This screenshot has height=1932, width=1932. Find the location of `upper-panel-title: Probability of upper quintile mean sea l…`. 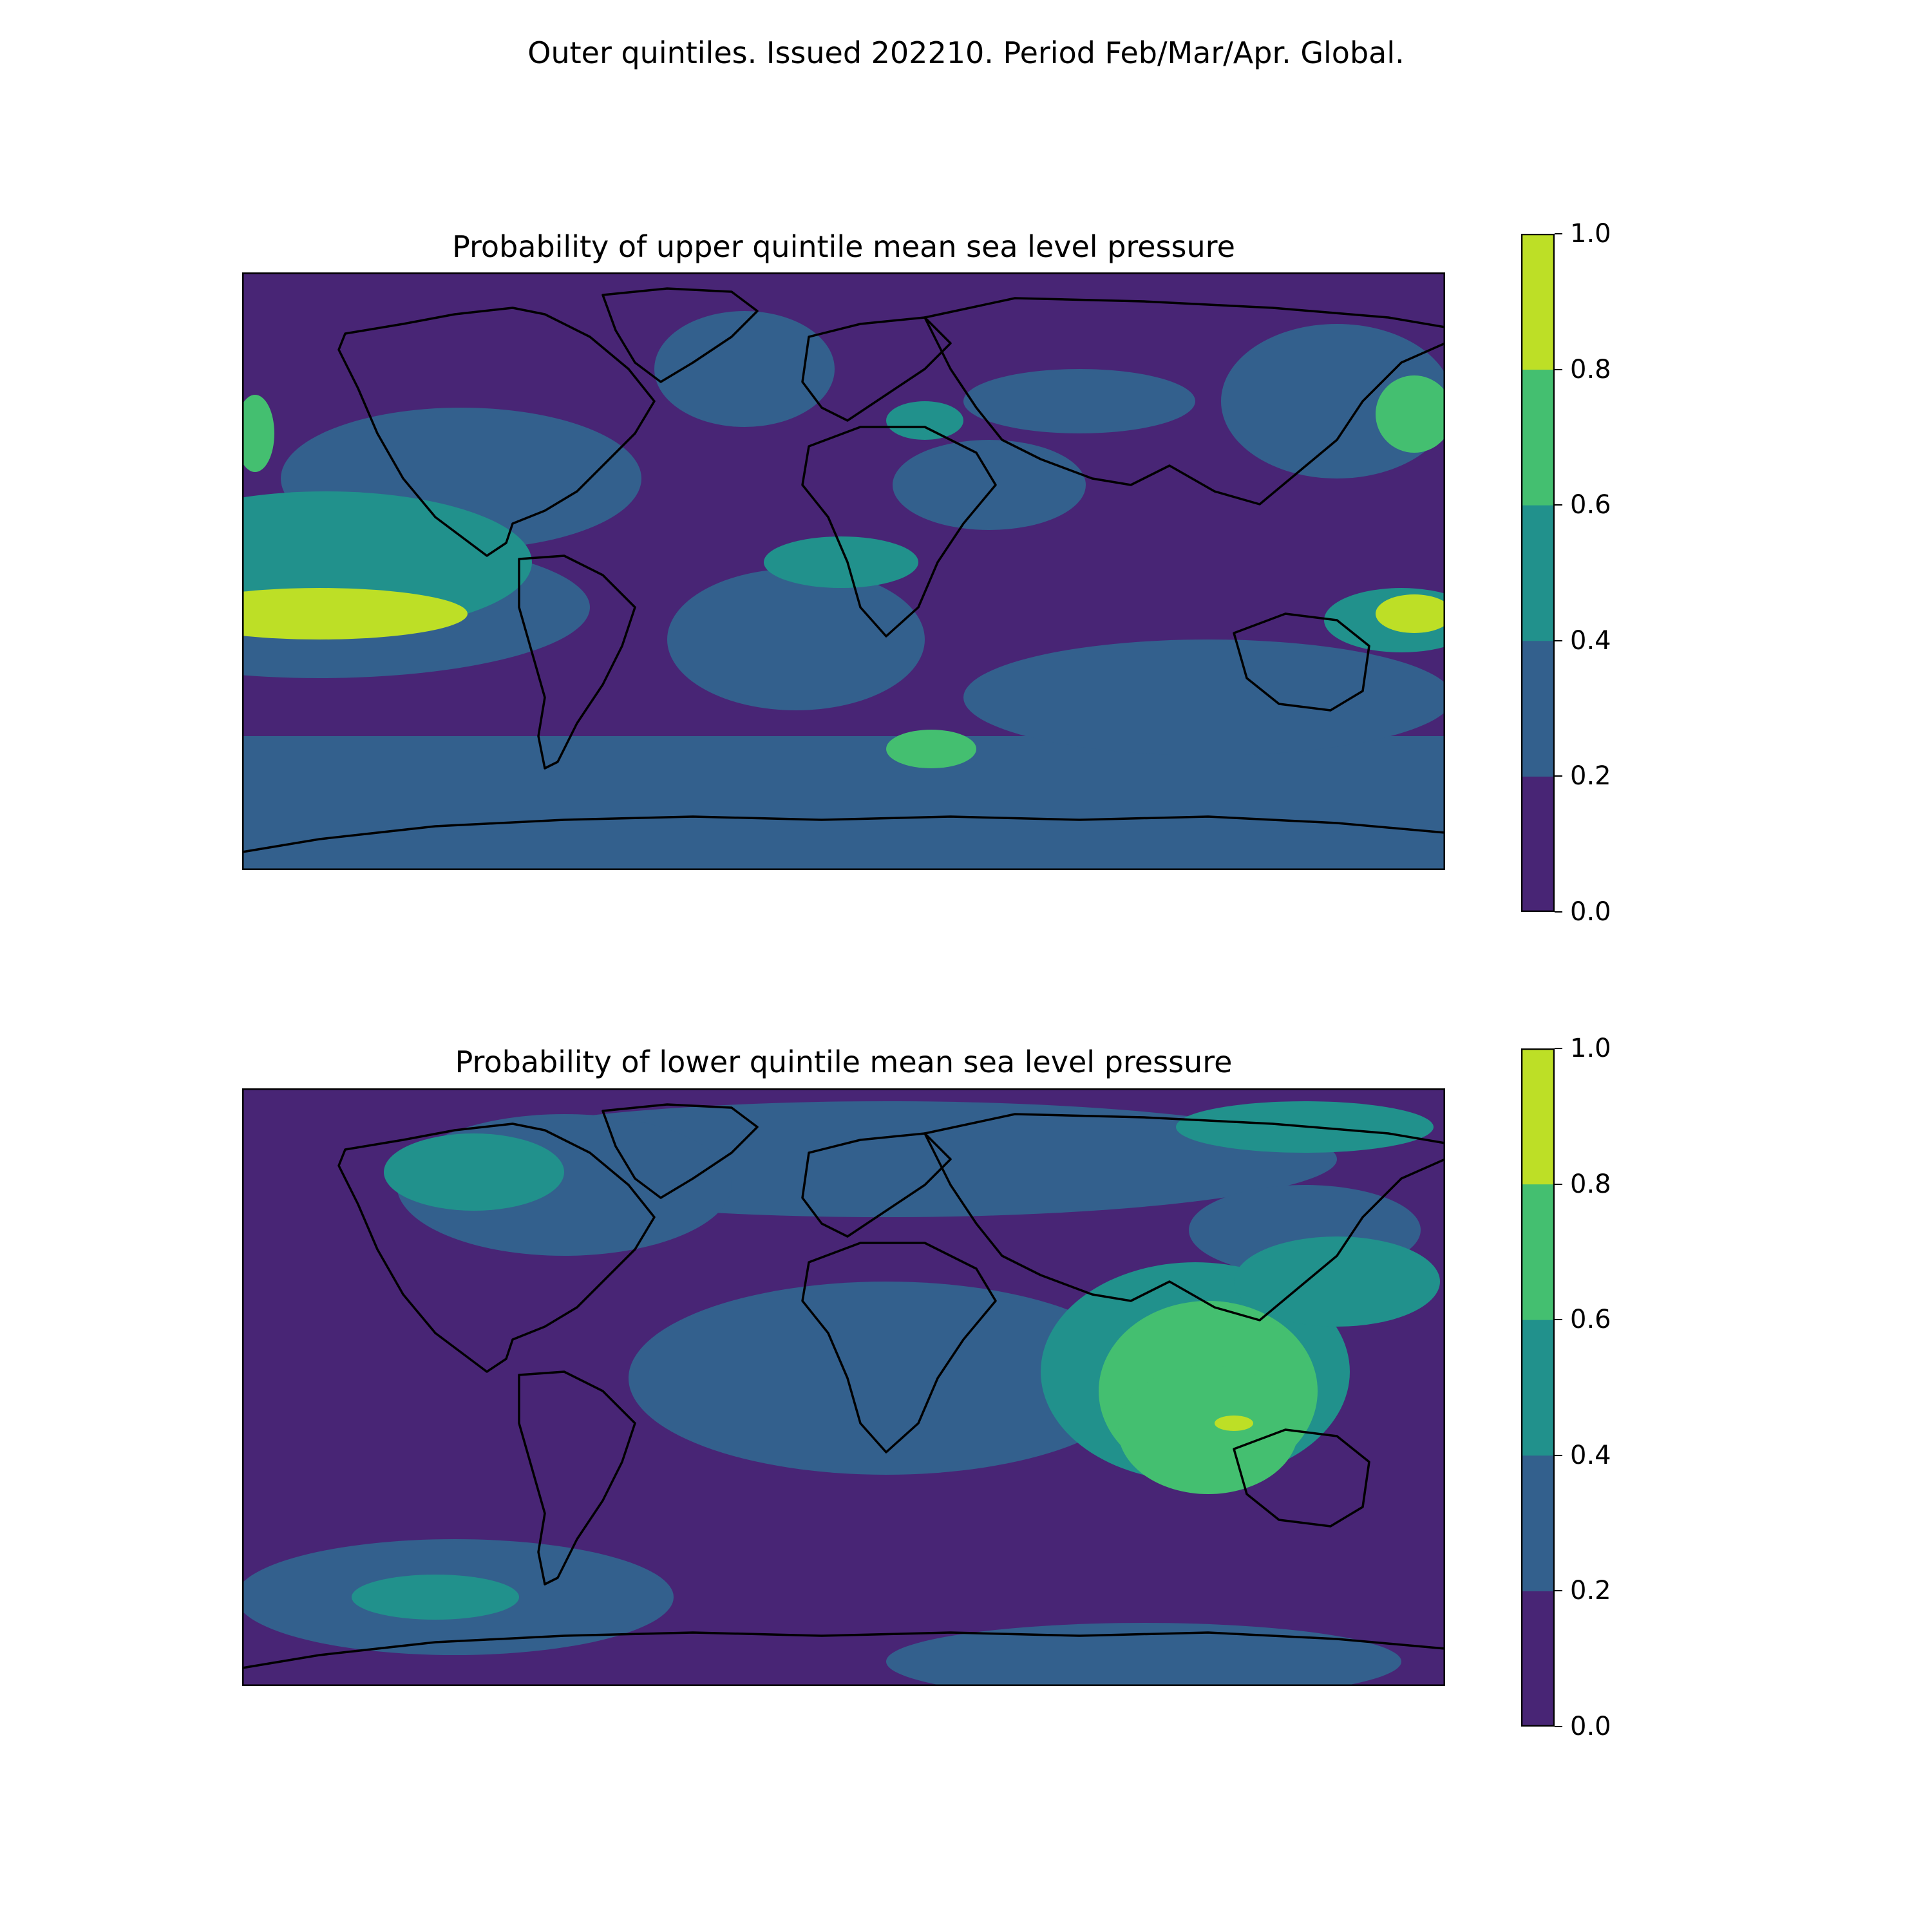

upper-panel-title: Probability of upper quintile mean sea l… is located at coordinates (844, 247).